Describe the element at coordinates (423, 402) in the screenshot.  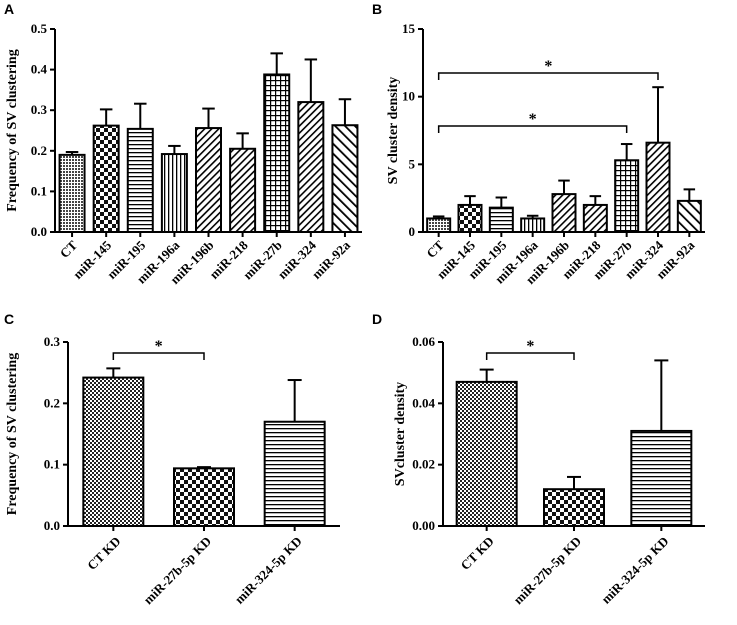
I see `y-tick-label: 0.04` at that location.